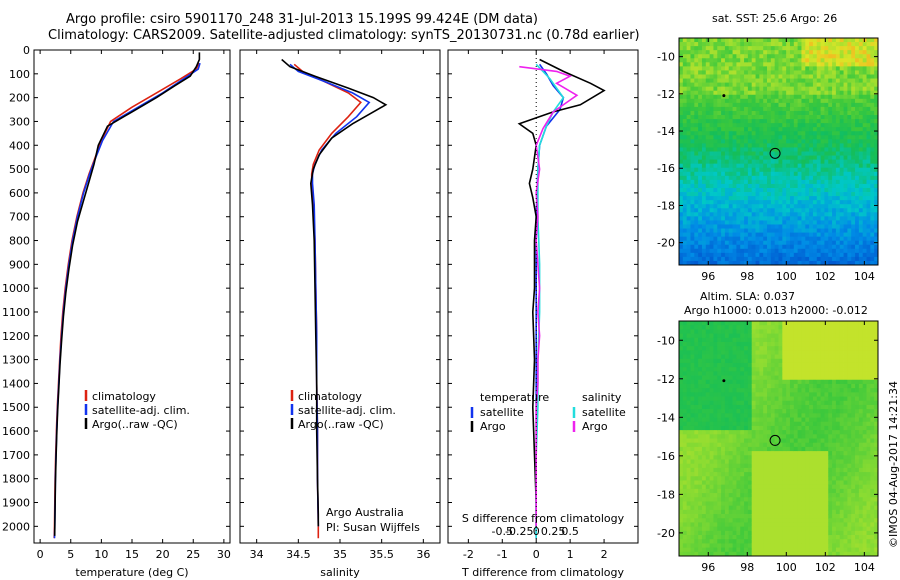  What do you see at coordinates (570, 554) in the screenshot?
I see `x-tick-label: 1` at bounding box center [570, 554].